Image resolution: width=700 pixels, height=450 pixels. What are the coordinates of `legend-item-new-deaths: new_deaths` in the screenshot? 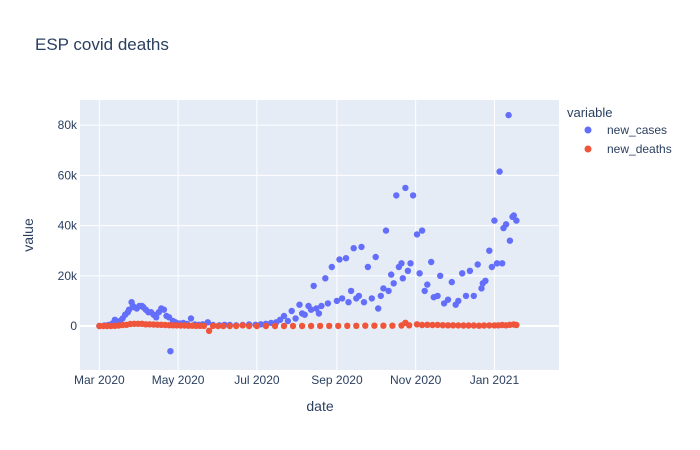 It's located at (628, 149).